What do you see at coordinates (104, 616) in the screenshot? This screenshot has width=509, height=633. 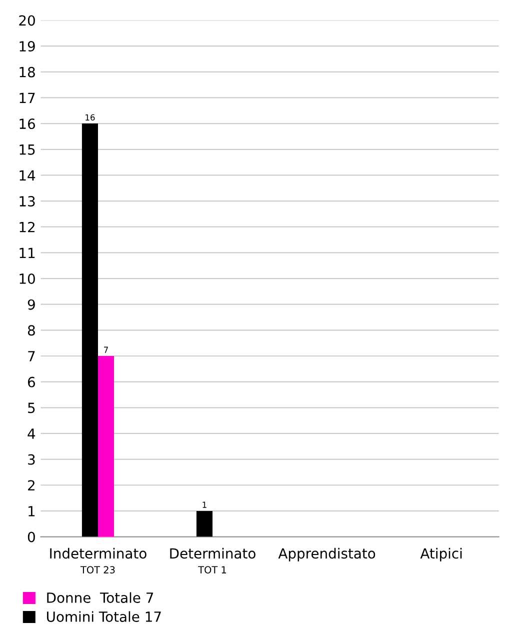 I see `legend-label: Uomini Totale 17` at bounding box center [104, 616].